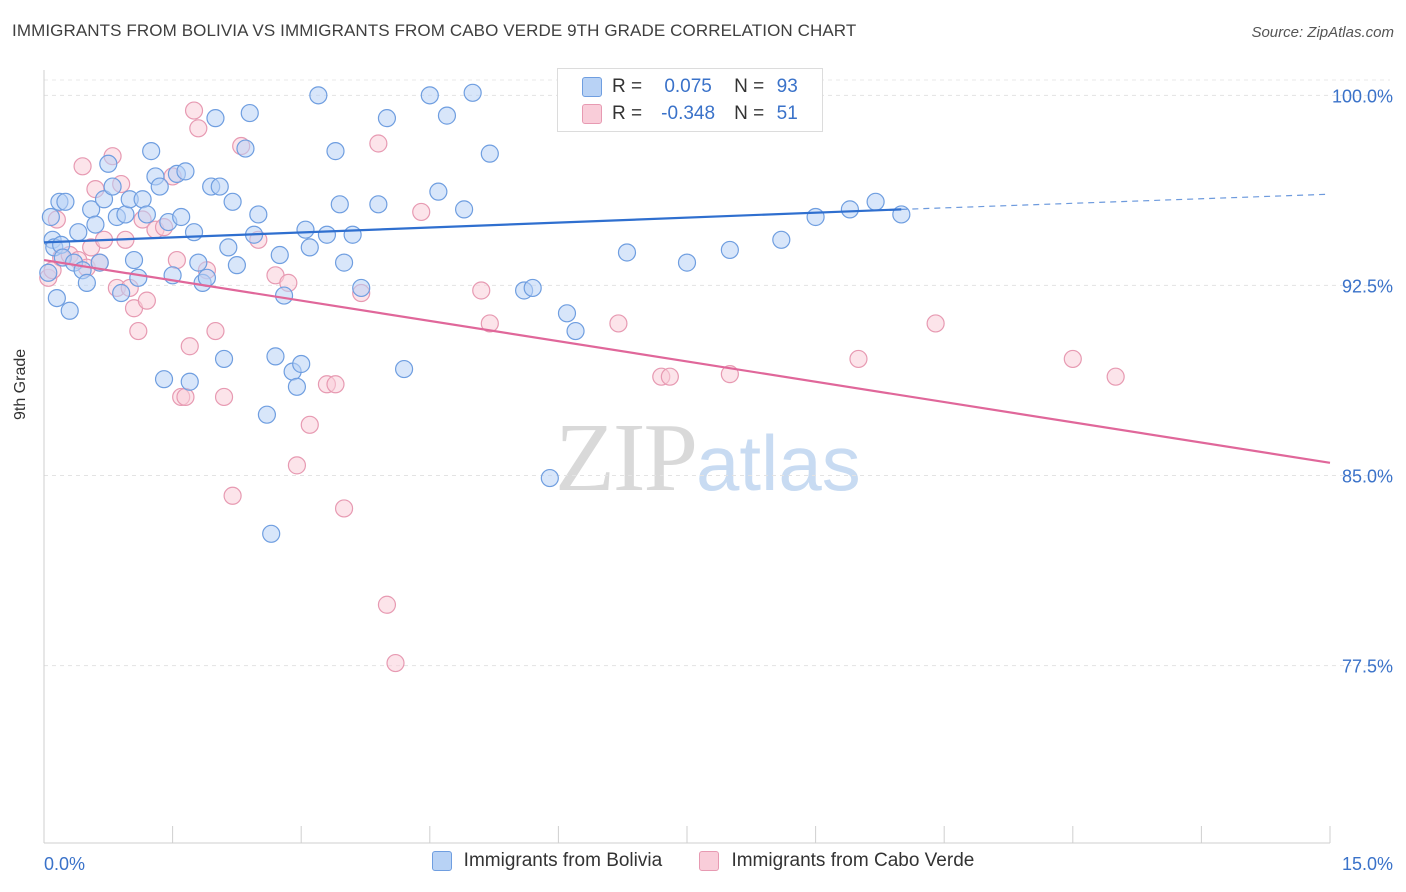  Describe the element at coordinates (1367, 667) in the screenshot. I see `y-tick-label: 77.5%` at that location.